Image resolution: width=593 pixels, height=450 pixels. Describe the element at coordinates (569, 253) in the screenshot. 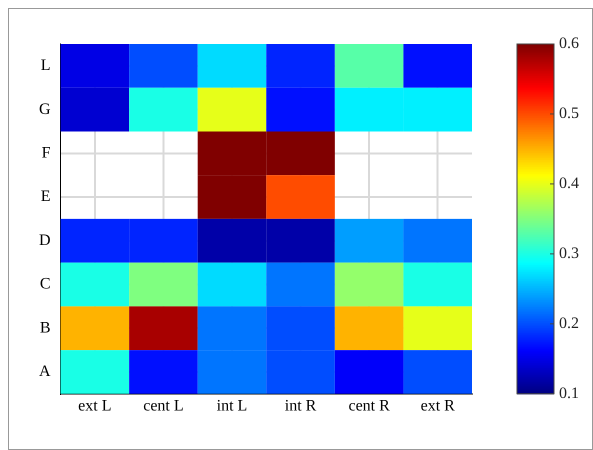

I see `color-bar-label: 0.3` at that location.